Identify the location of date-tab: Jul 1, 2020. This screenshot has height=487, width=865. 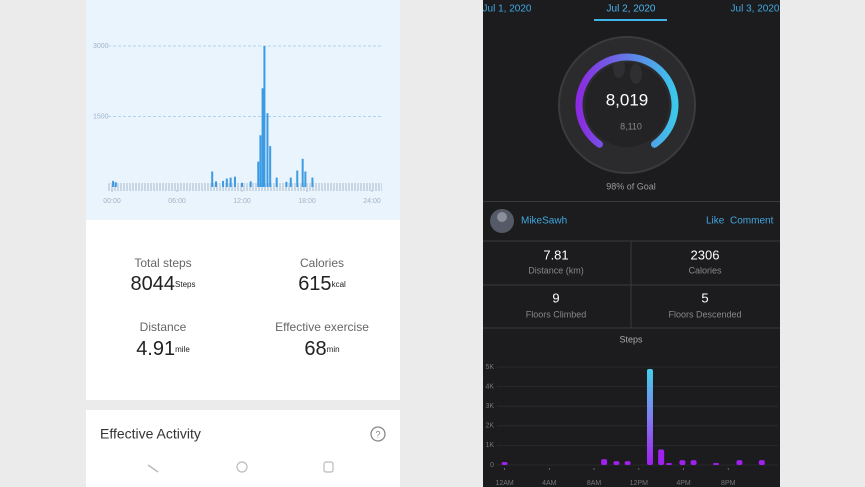
(507, 9).